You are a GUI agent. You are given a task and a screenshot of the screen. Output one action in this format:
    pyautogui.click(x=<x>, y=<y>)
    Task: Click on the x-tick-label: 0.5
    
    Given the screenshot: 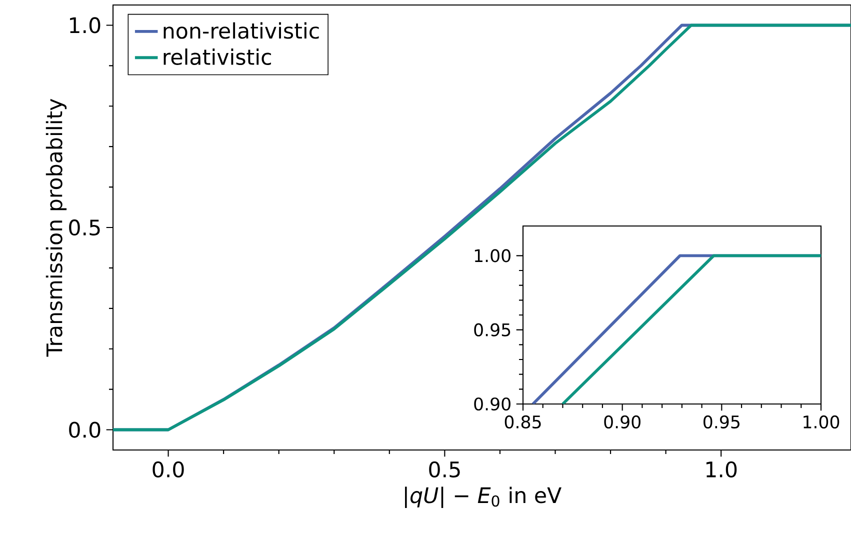 What is the action you would take?
    pyautogui.click(x=444, y=469)
    